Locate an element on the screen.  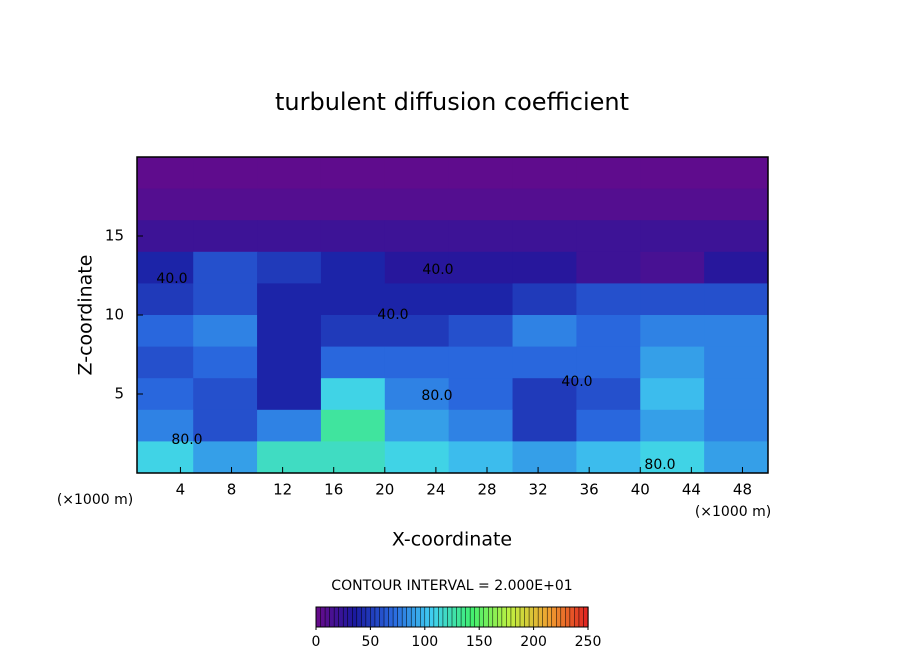
x-tick-label: 24 is located at coordinates (435, 490).